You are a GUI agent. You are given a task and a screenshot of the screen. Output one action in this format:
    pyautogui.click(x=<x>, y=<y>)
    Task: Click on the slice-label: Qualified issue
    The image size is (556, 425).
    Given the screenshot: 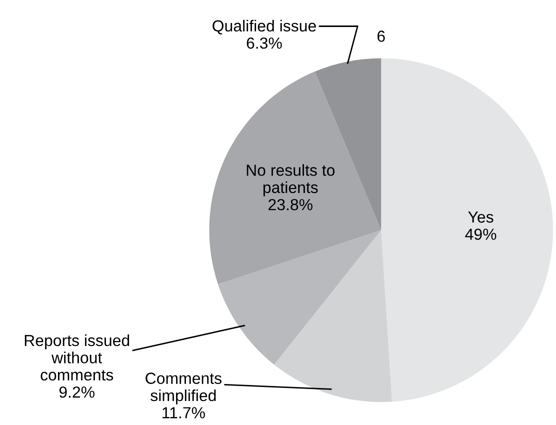 What is the action you would take?
    pyautogui.click(x=264, y=27)
    